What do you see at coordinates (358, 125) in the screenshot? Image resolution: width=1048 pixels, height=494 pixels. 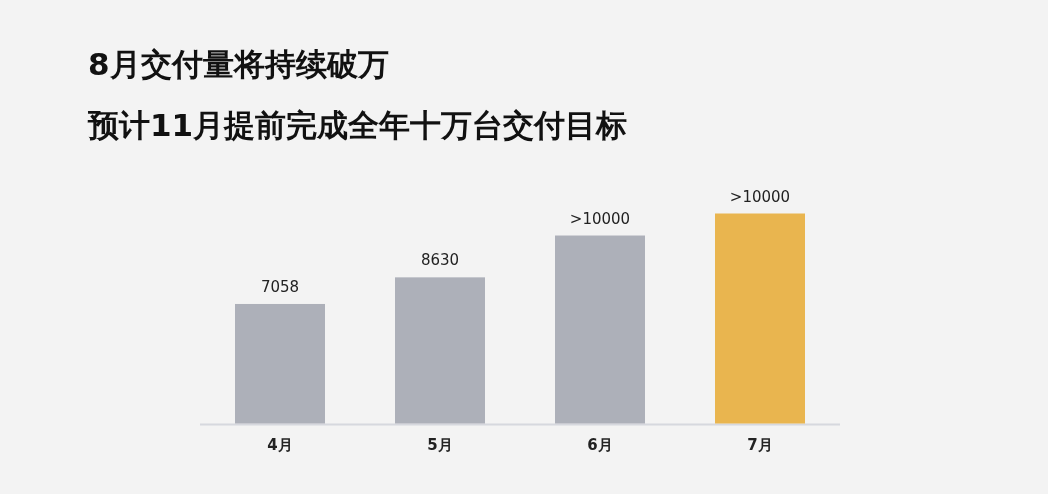 I see `subtitle: 预计11月提前完成全年十万台交付目标` at bounding box center [358, 125].